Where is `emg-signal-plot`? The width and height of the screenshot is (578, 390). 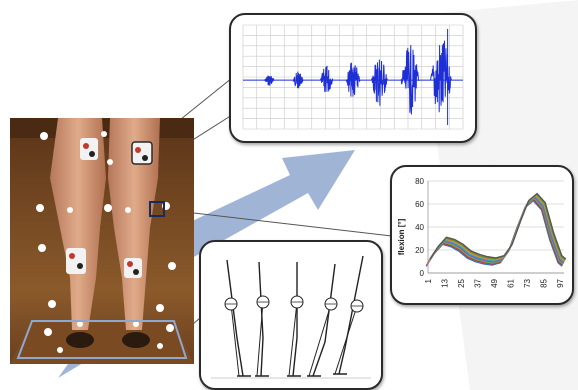
emg-signal-plot is located at coordinates (353, 77).